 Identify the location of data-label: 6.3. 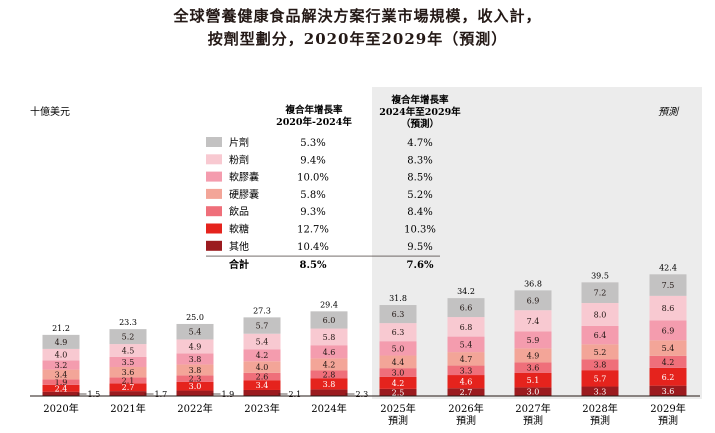
(398, 332).